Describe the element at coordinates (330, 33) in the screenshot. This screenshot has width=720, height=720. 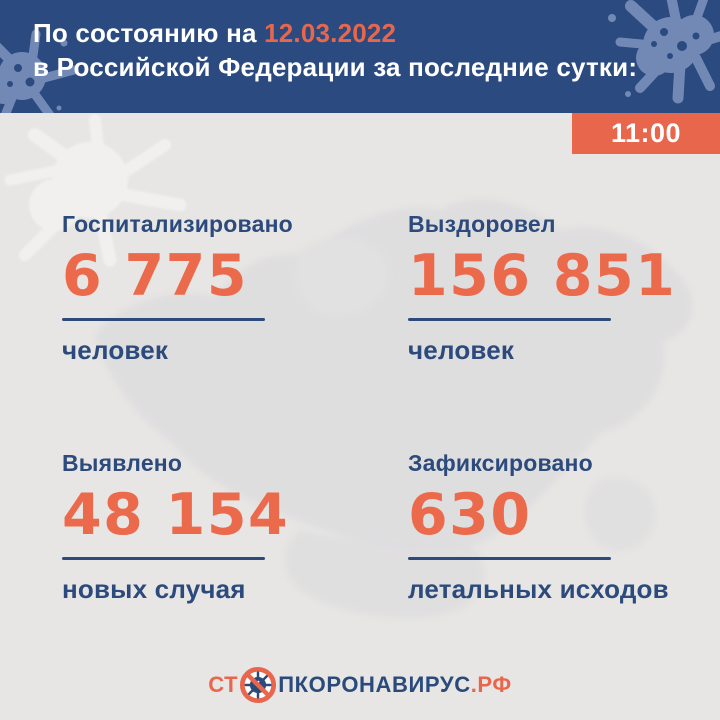
I see `title-date: 12.03.2022` at that location.